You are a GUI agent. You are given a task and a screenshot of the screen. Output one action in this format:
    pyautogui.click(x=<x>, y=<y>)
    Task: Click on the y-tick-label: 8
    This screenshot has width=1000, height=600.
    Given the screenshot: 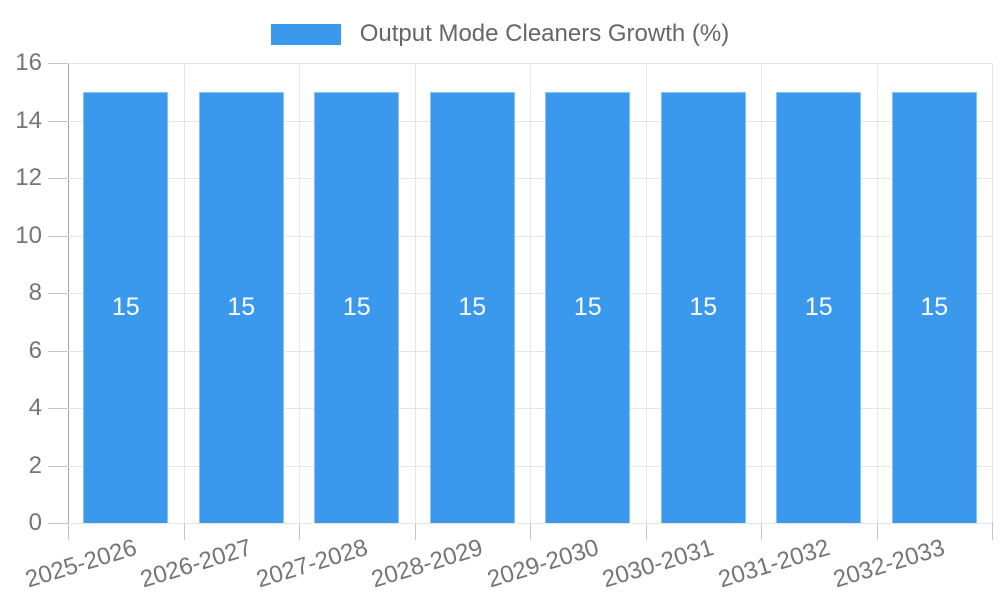 What is the action you would take?
    pyautogui.click(x=35, y=292)
    